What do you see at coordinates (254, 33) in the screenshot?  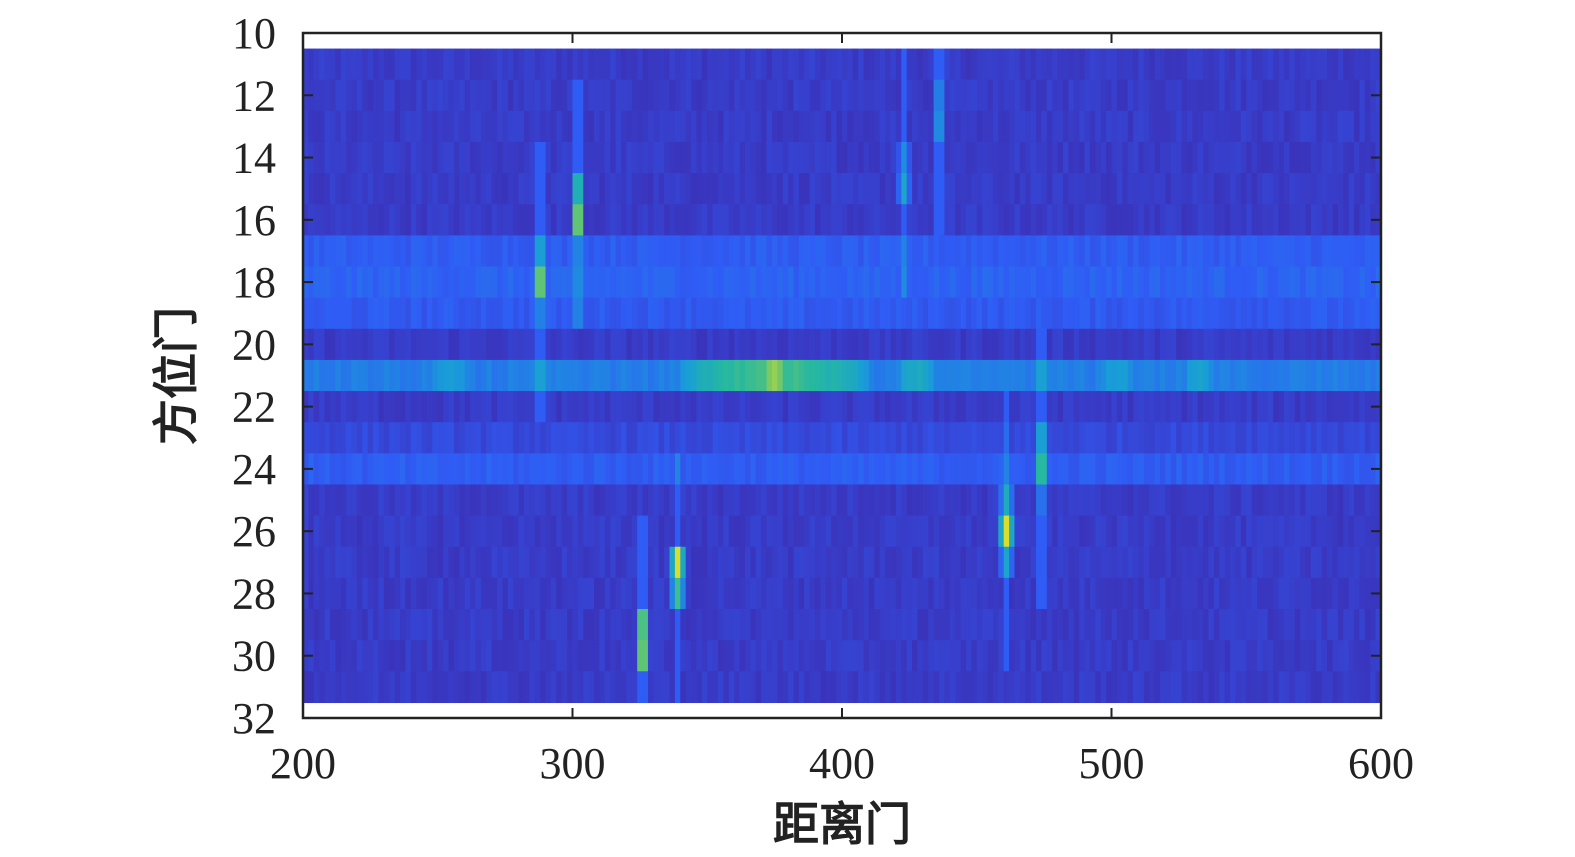 I see `y-tick-label: 10` at bounding box center [254, 33].